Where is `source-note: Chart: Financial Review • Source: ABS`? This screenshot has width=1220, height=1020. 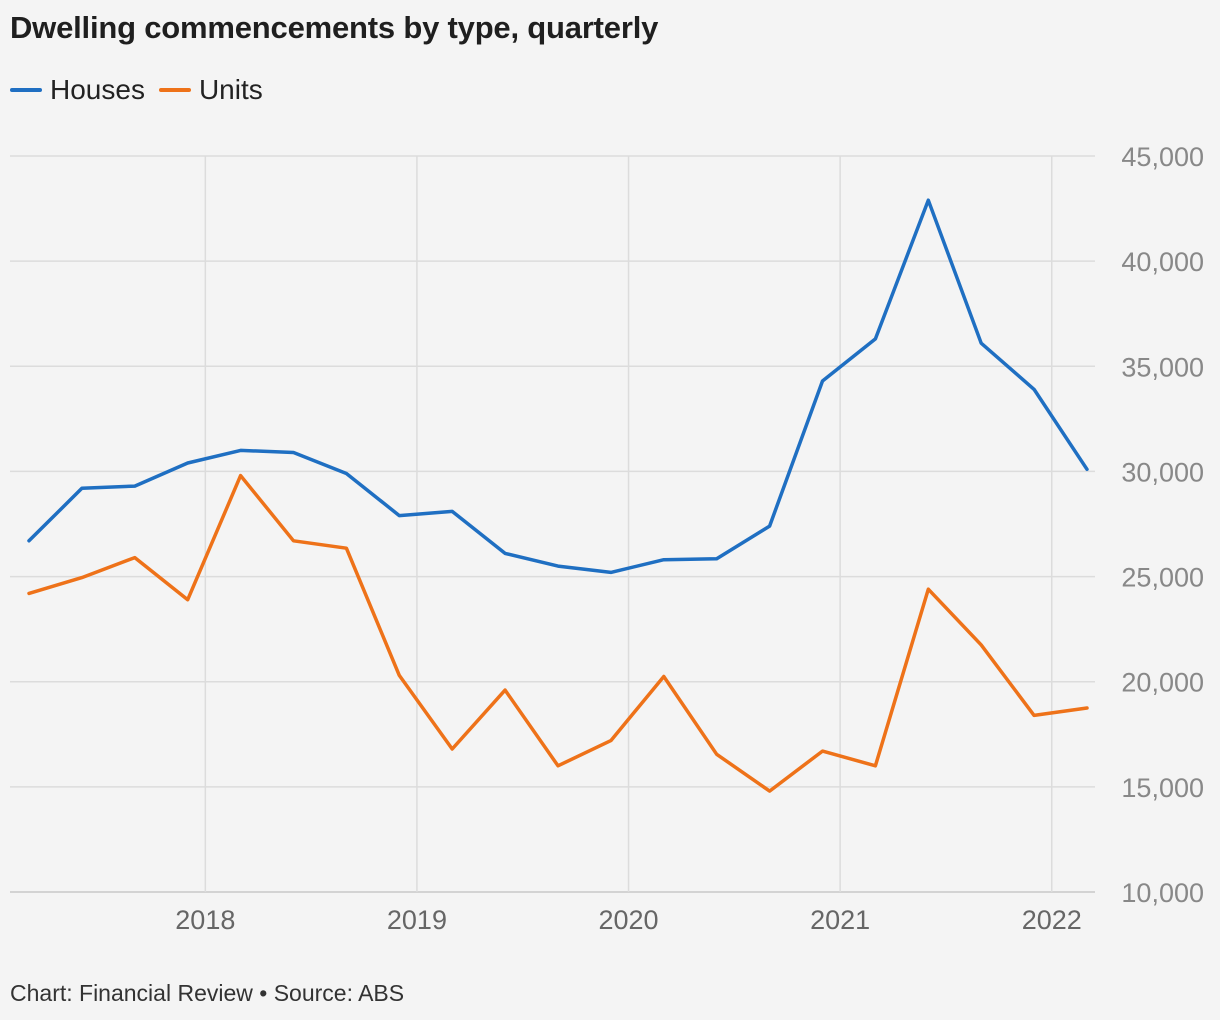
source-note: Chart: Financial Review • Source: ABS is located at coordinates (207, 993).